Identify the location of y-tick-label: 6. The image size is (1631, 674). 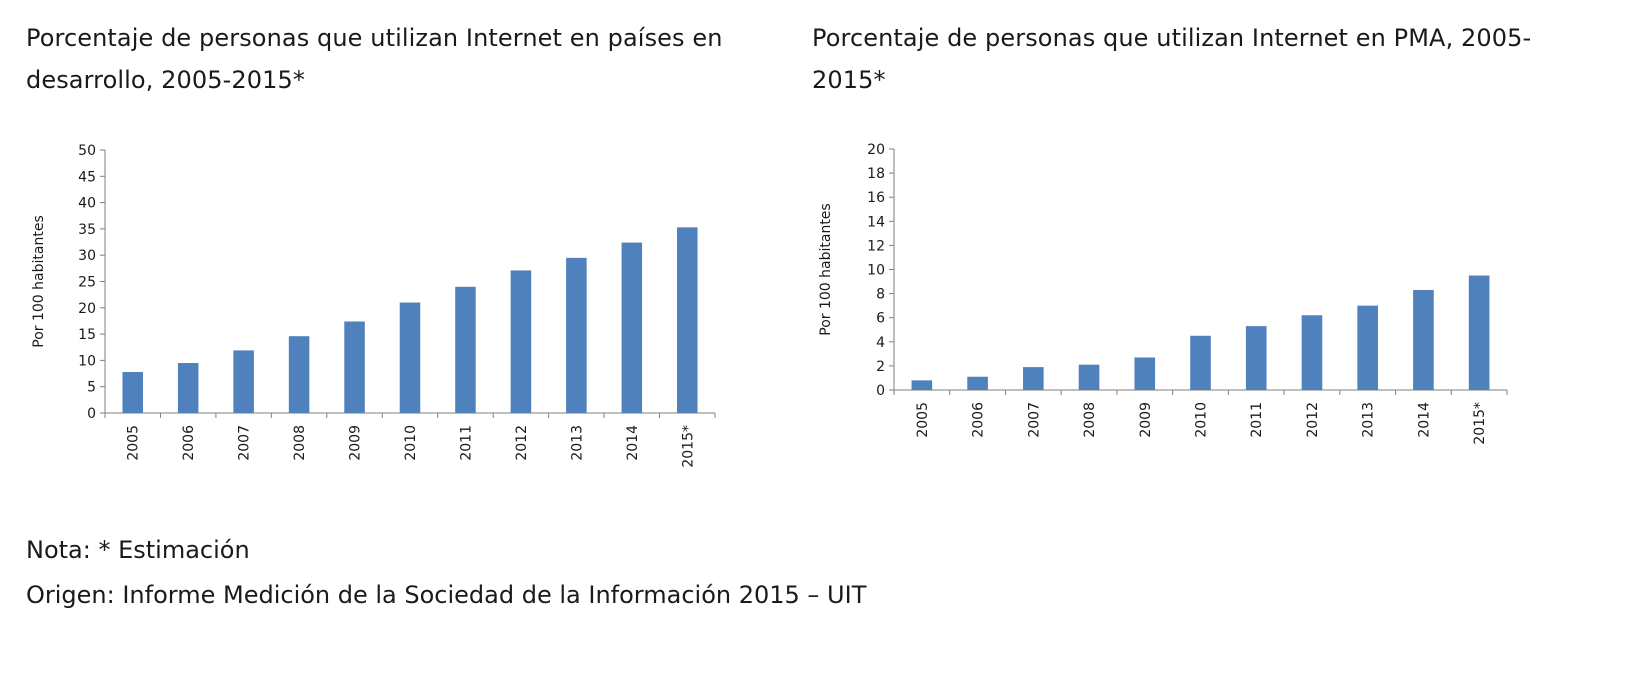
(880, 319).